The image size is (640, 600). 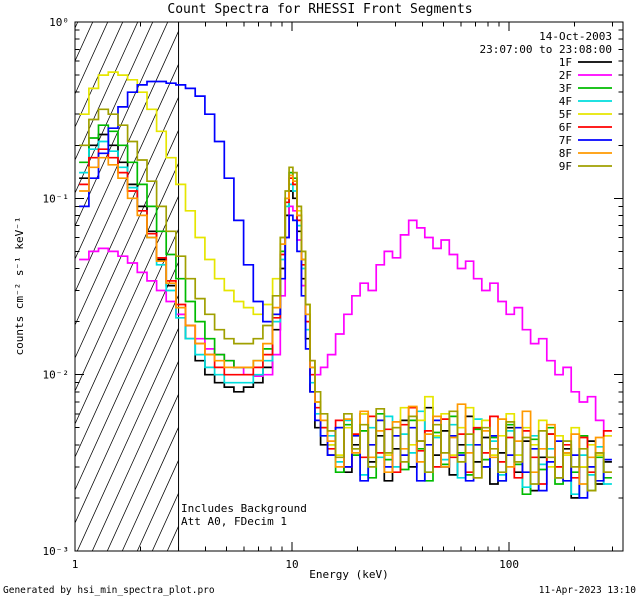 What do you see at coordinates (127, 286) in the screenshot?
I see `attenuated-region-hatch` at bounding box center [127, 286].